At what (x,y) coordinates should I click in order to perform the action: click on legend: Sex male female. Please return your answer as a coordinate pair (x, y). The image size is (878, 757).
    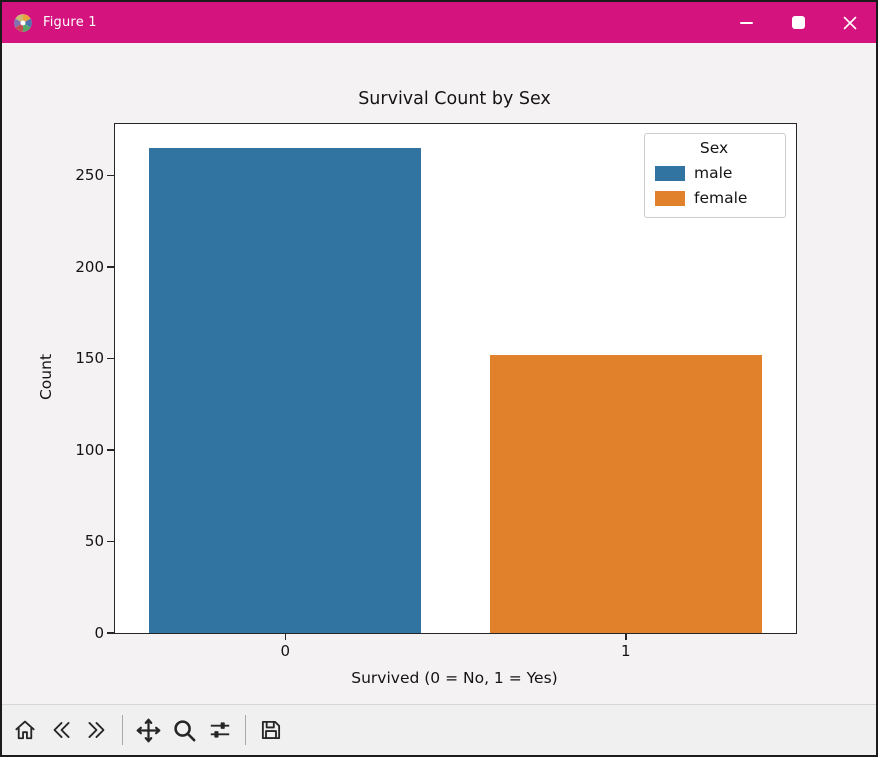
    Looking at the image, I should click on (715, 175).